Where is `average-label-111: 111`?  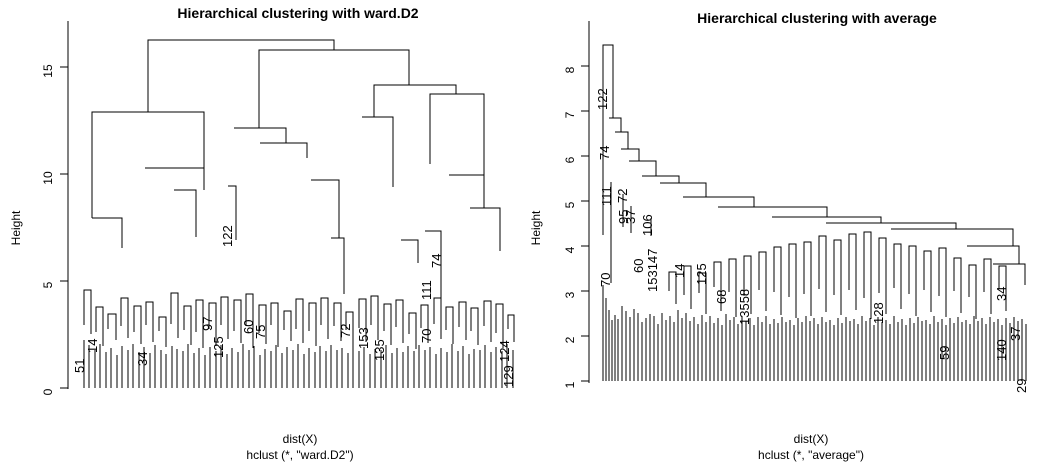
average-label-111: 111 is located at coordinates (606, 196).